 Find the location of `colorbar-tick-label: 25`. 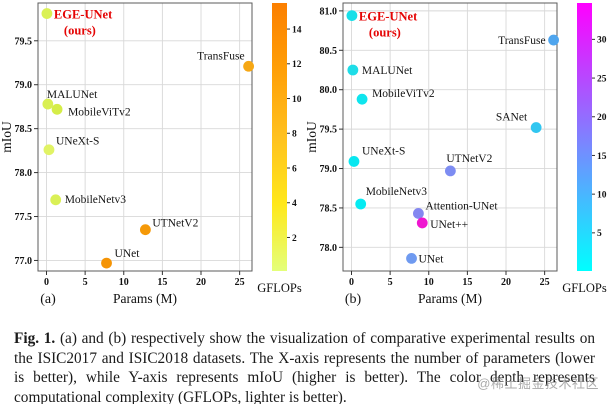

colorbar-tick-label: 25 is located at coordinates (602, 79).